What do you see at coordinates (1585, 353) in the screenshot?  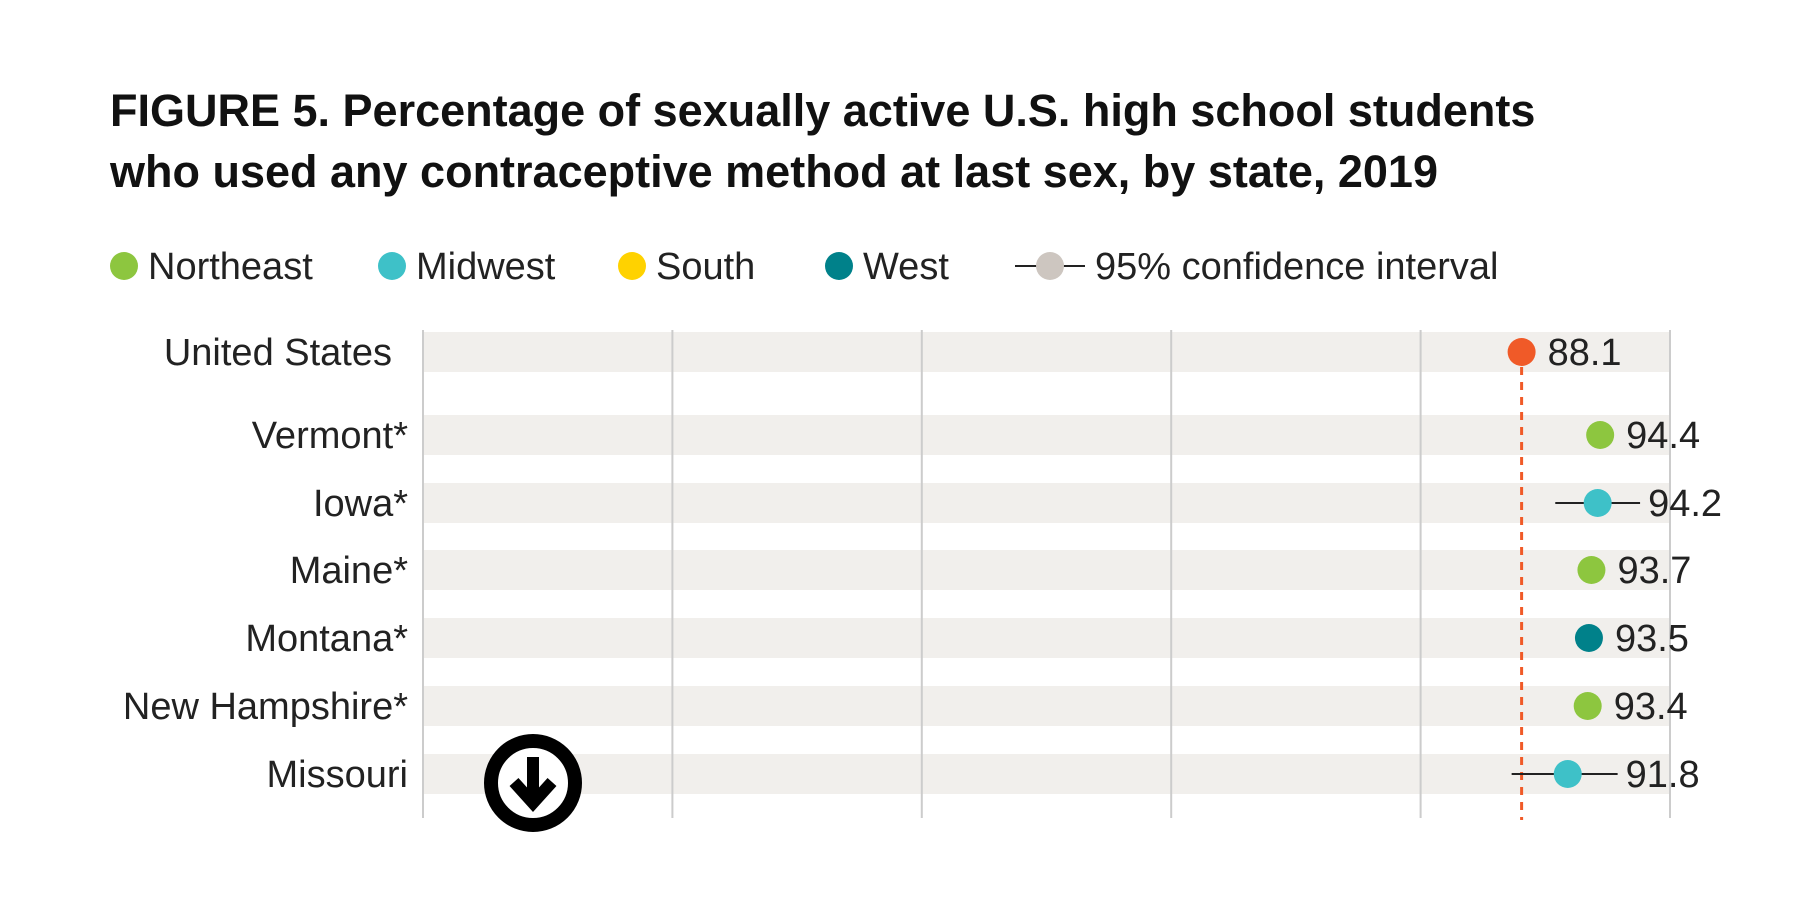 I see `value-label: 88.1` at bounding box center [1585, 353].